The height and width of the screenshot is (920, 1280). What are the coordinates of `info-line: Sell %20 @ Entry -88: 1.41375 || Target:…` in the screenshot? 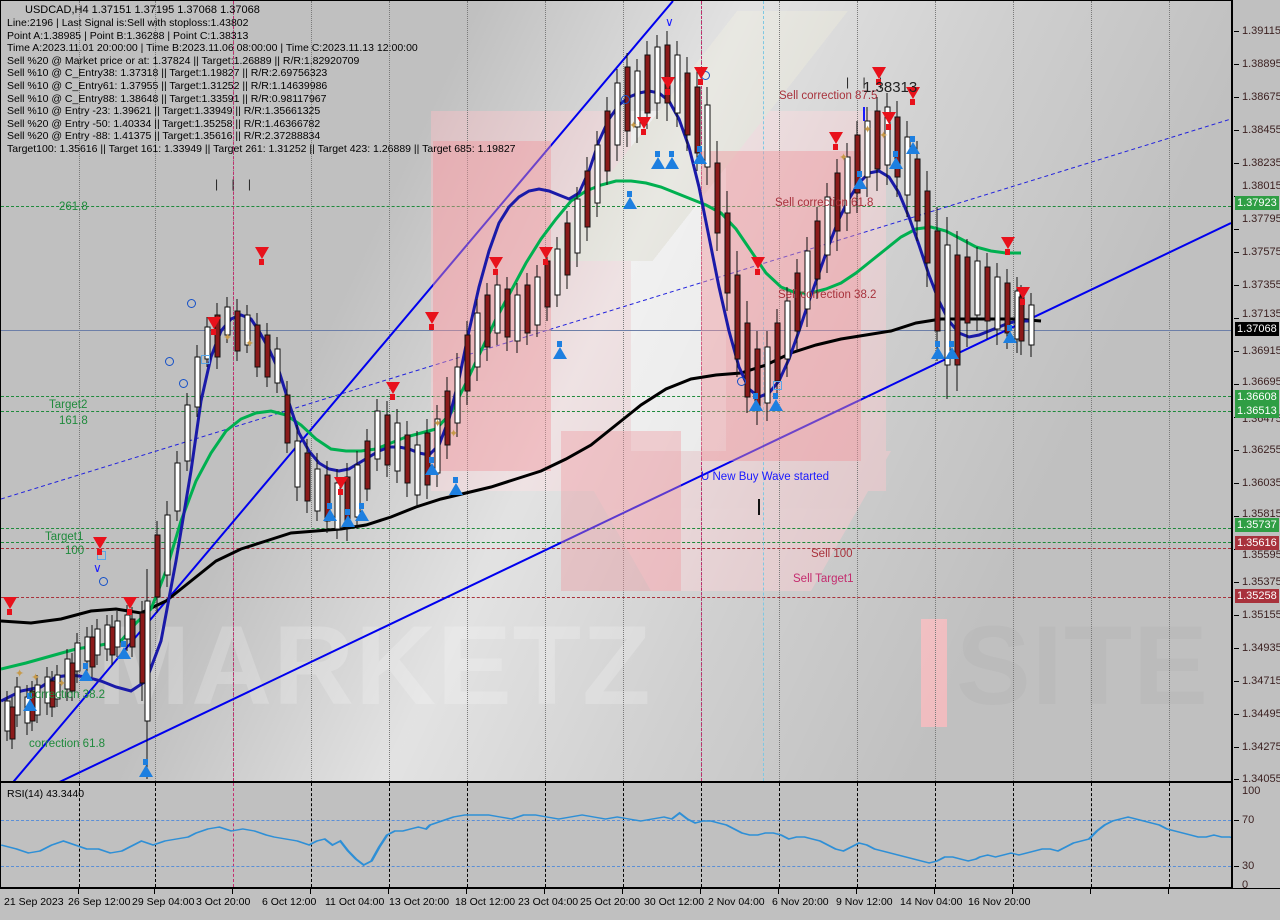 It's located at (164, 136).